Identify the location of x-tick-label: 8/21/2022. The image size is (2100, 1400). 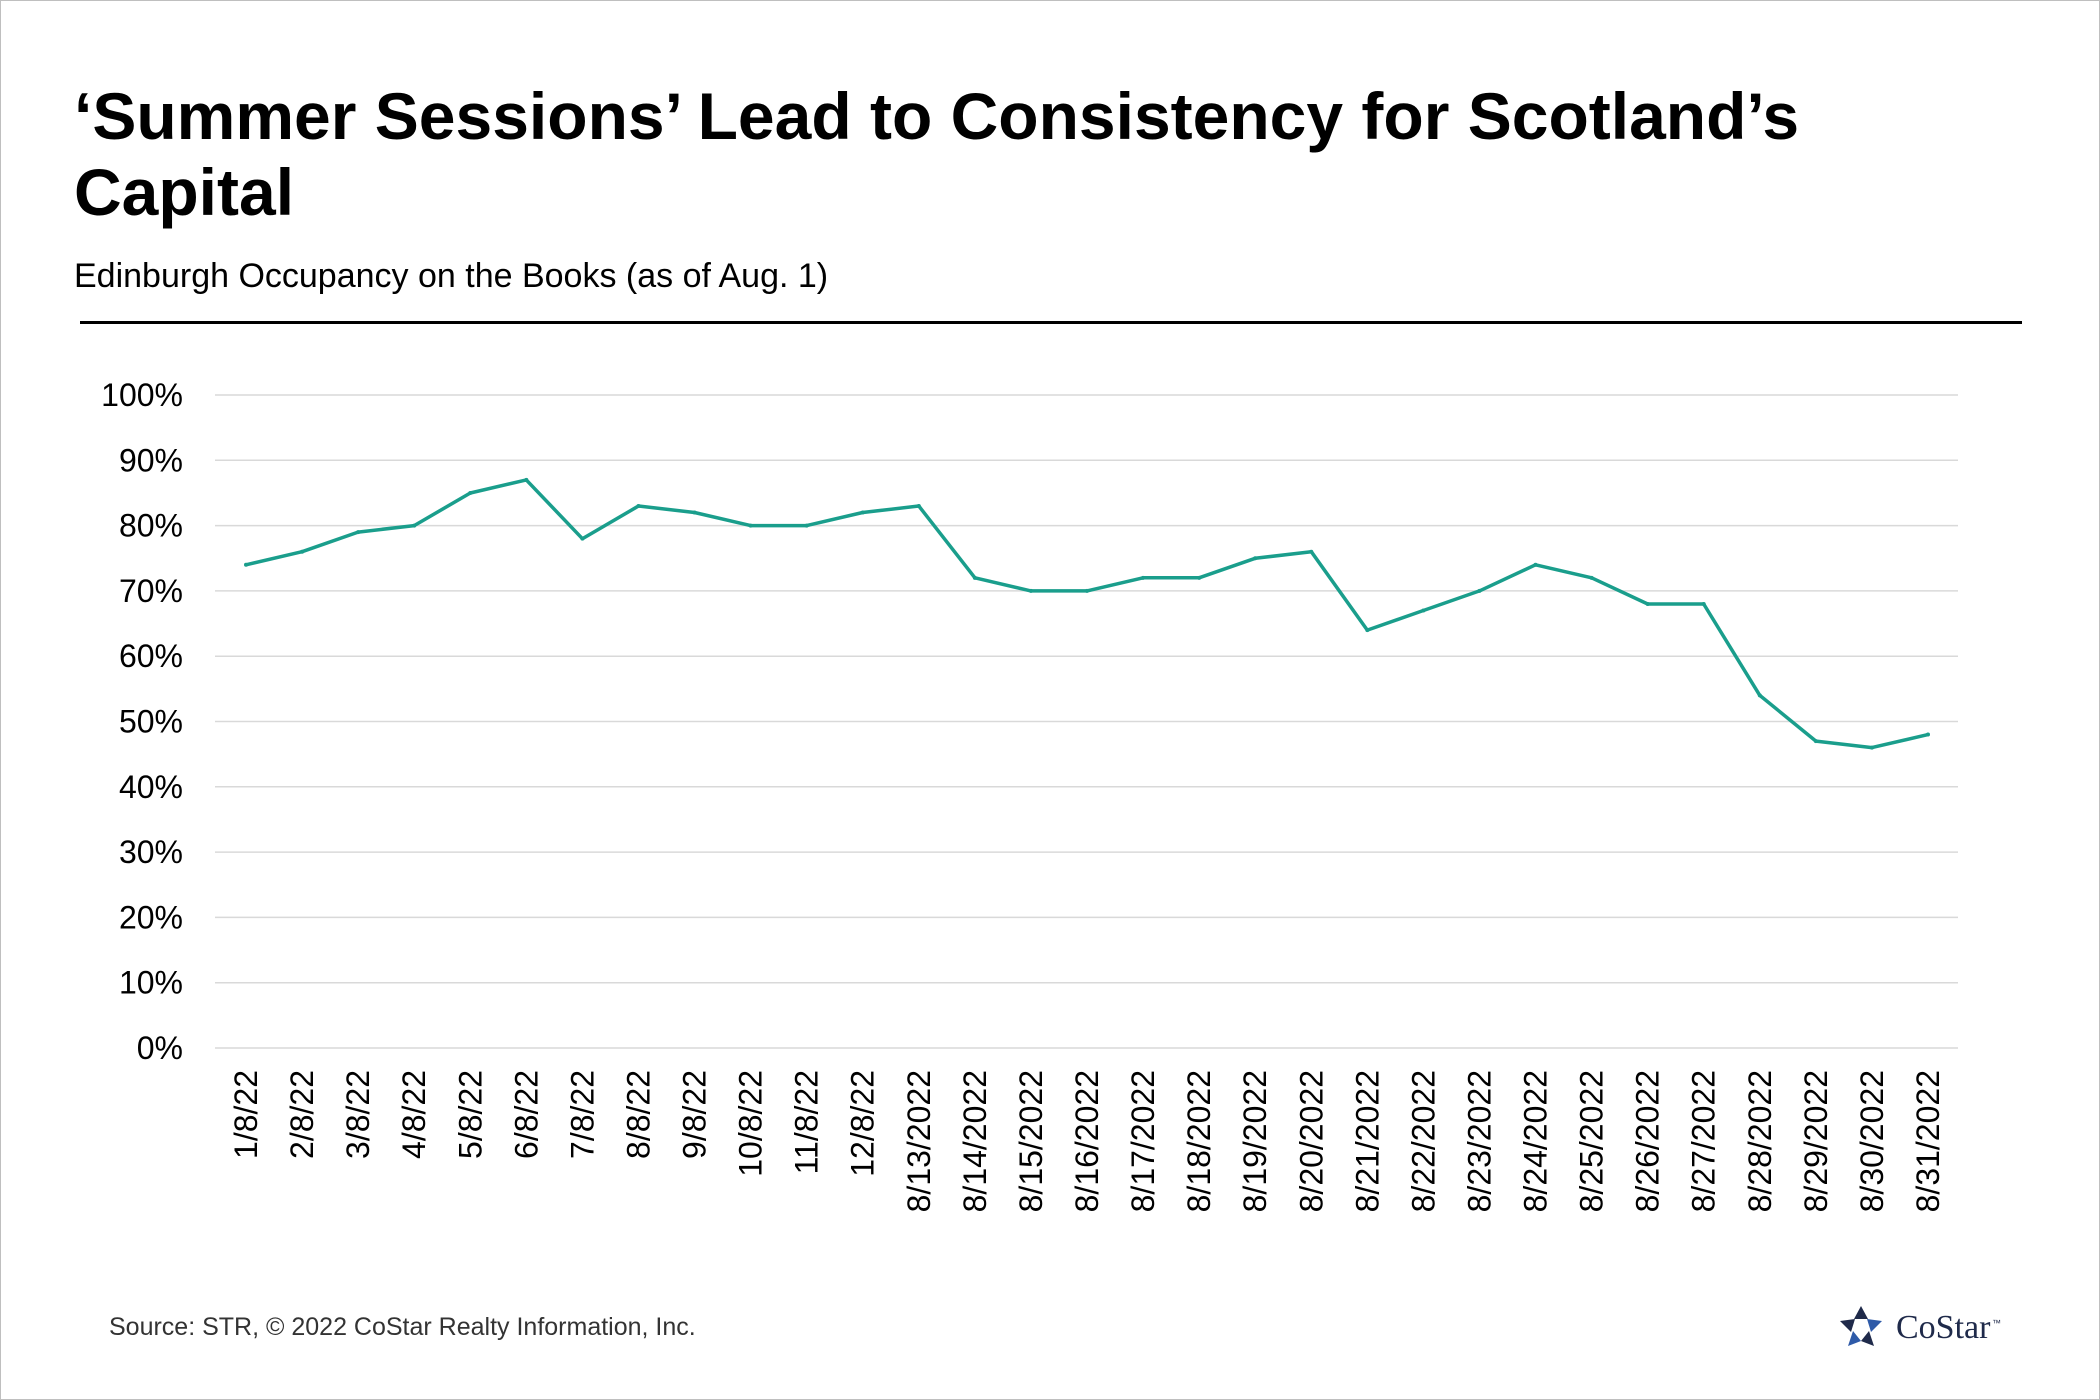
(1367, 1141).